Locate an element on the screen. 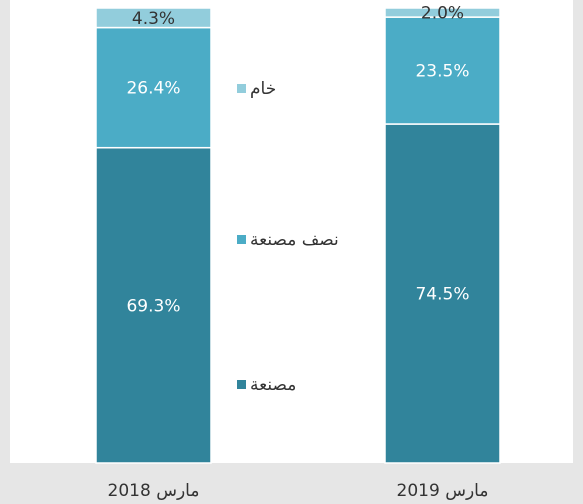  x-tick-label: مارس 2018 is located at coordinates (154, 491).